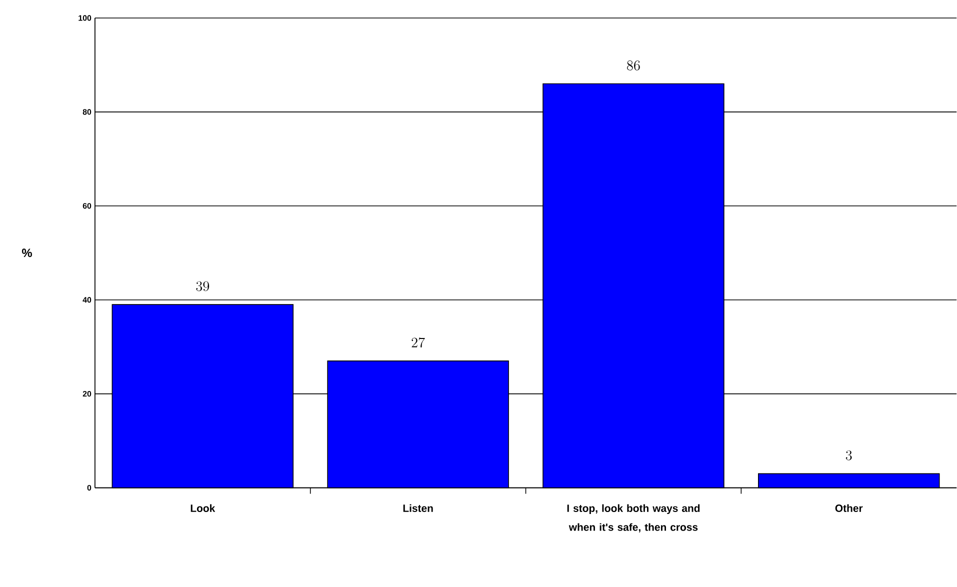 The height and width of the screenshot is (587, 957). What do you see at coordinates (849, 455) in the screenshot?
I see `data-label: 3` at bounding box center [849, 455].